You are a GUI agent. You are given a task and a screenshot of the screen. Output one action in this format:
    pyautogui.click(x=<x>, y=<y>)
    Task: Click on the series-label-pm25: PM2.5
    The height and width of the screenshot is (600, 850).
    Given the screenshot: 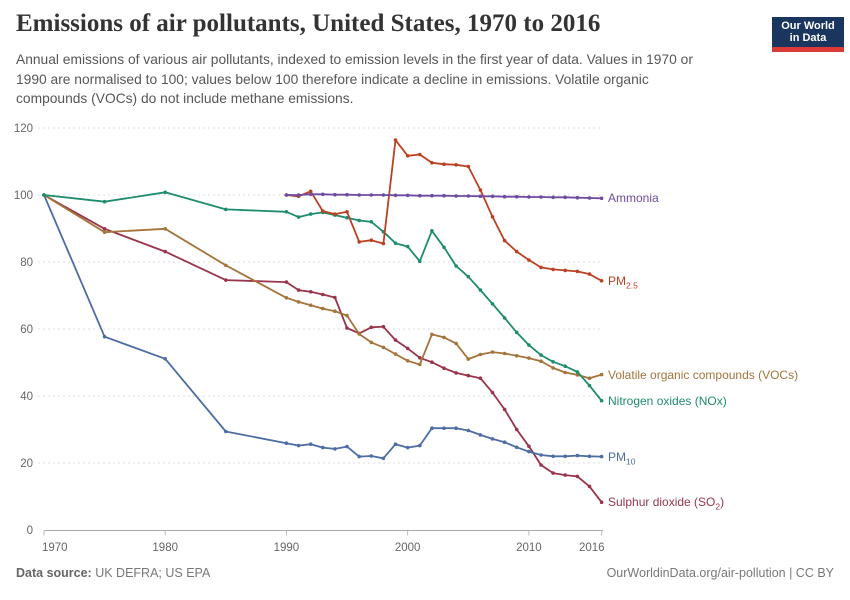 What is the action you would take?
    pyautogui.click(x=623, y=283)
    